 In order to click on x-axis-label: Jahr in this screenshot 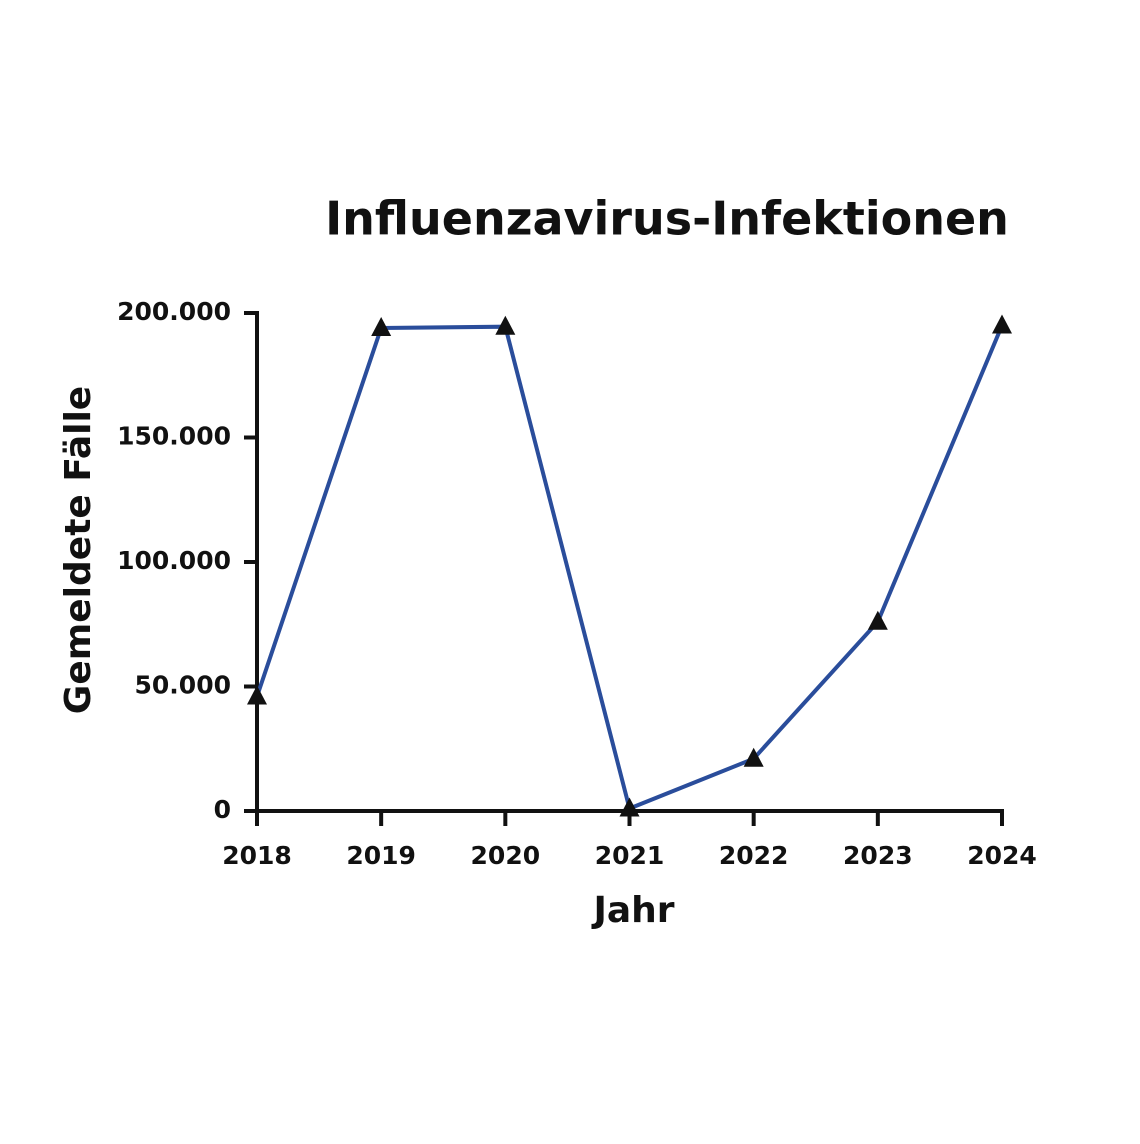, I will do `click(632, 910)`.